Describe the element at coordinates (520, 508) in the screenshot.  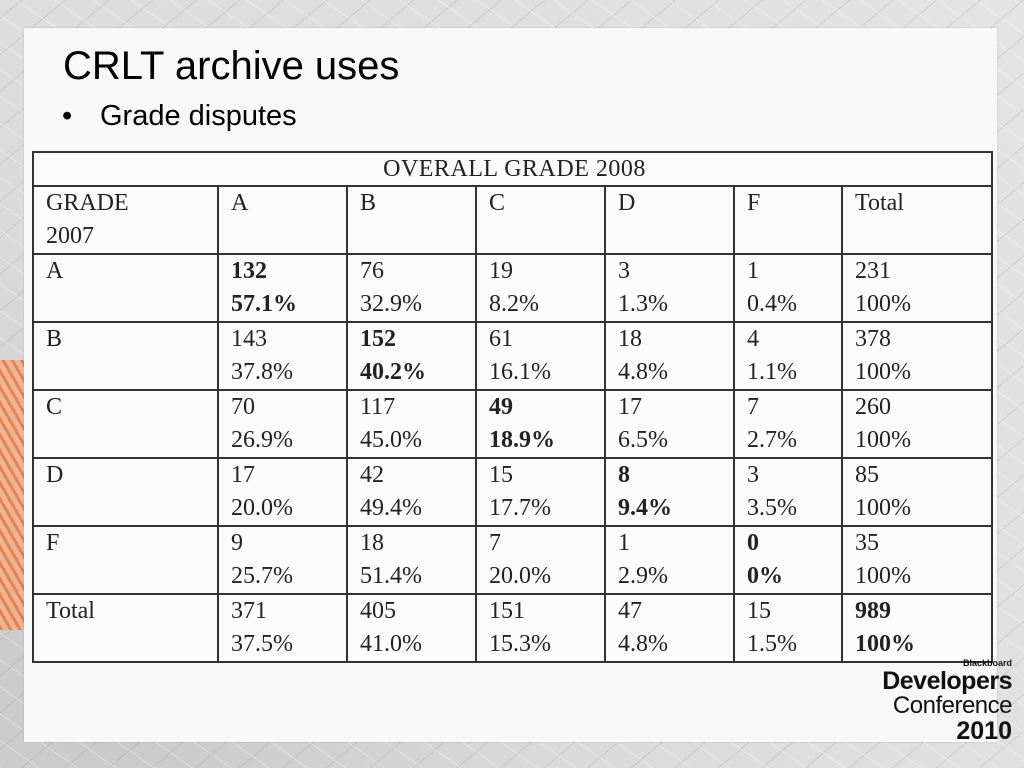
I see `cell-percent: 17.7%` at that location.